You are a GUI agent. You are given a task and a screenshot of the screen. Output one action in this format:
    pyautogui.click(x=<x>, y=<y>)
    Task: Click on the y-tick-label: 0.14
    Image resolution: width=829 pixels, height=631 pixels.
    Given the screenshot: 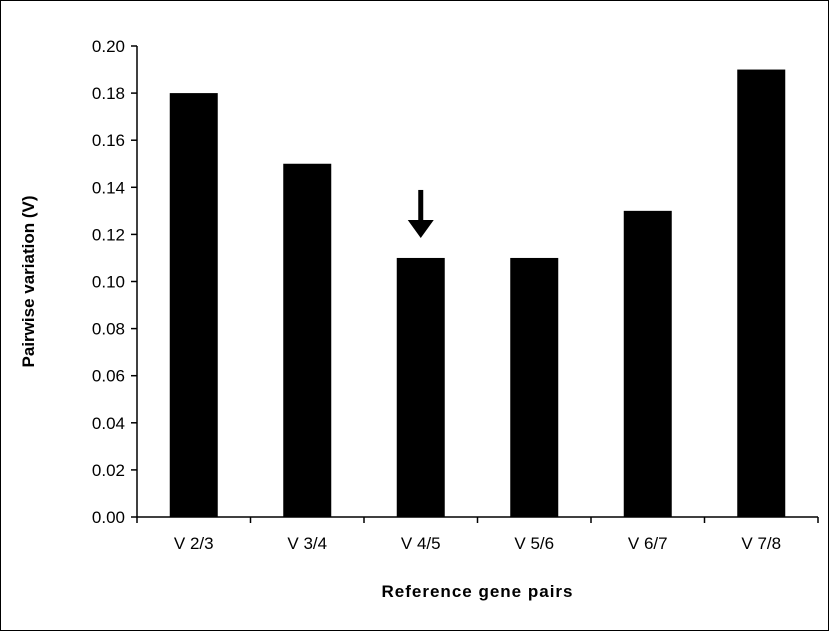 What is the action you would take?
    pyautogui.click(x=108, y=187)
    